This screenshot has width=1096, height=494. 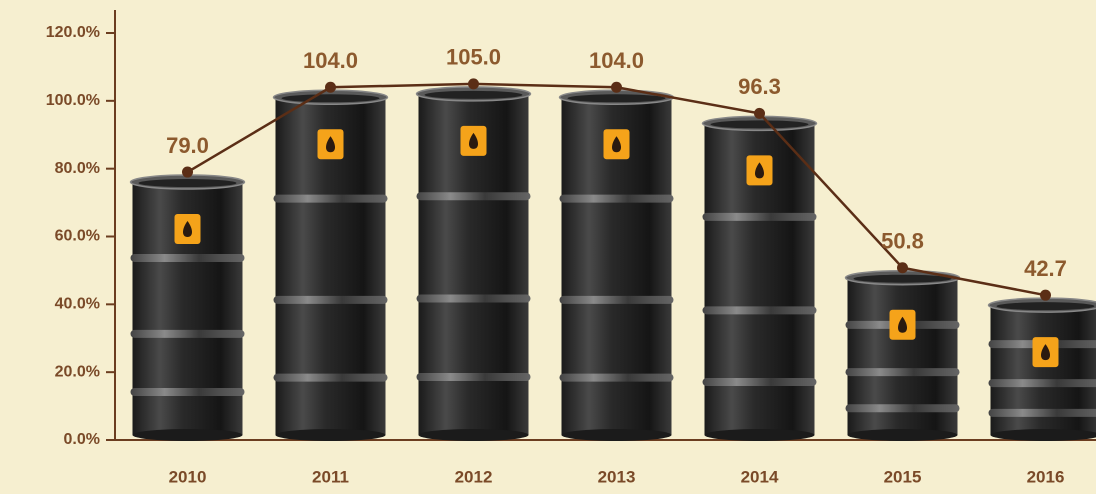 What do you see at coordinates (82, 439) in the screenshot?
I see `y-tick-label: 0.0%` at bounding box center [82, 439].